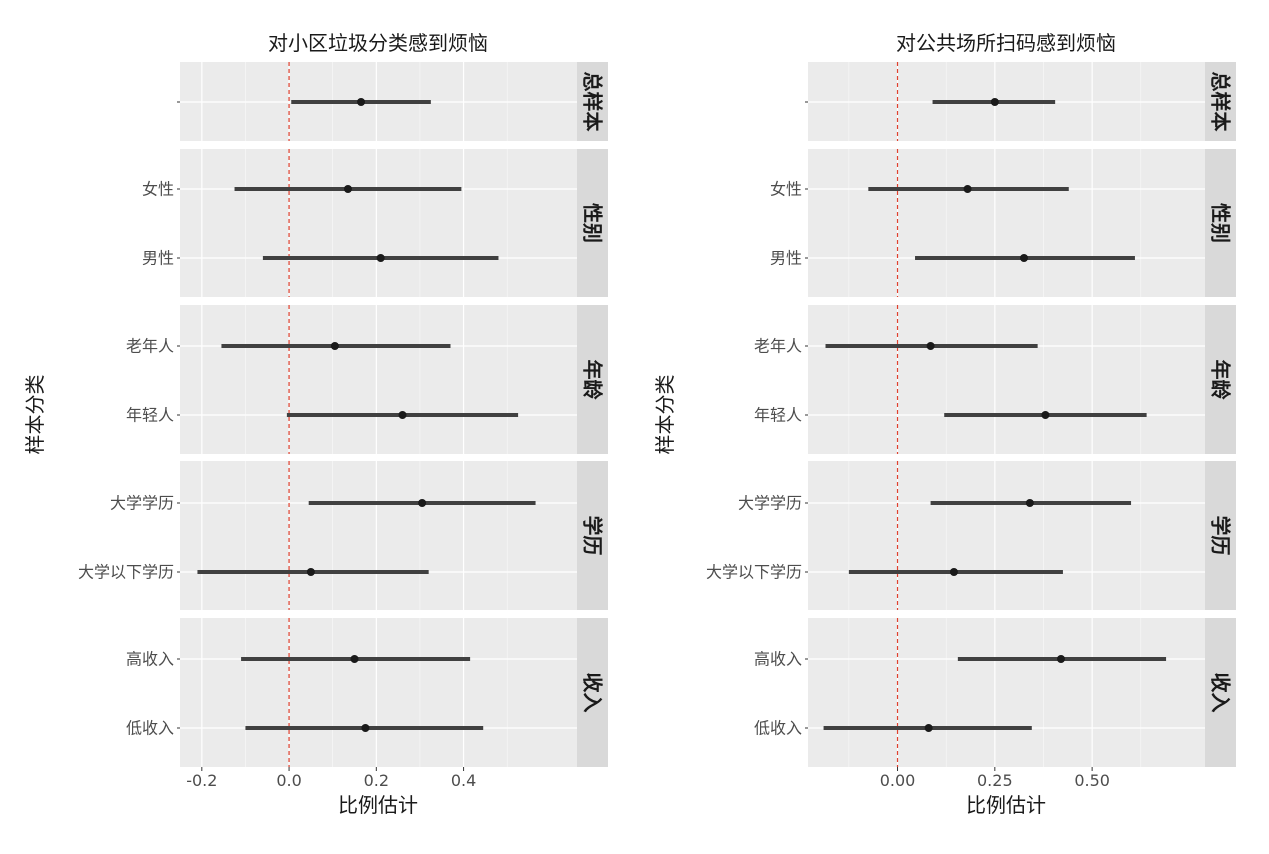  Describe the element at coordinates (665, 415) in the screenshot. I see `chart-1-y-axis-label: 样本分类` at that location.